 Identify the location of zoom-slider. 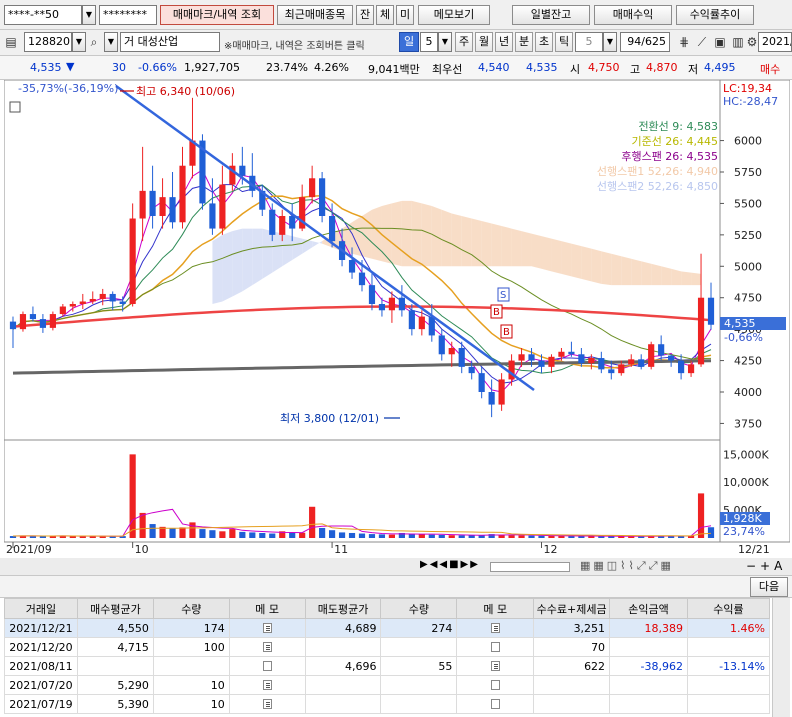
(530, 567).